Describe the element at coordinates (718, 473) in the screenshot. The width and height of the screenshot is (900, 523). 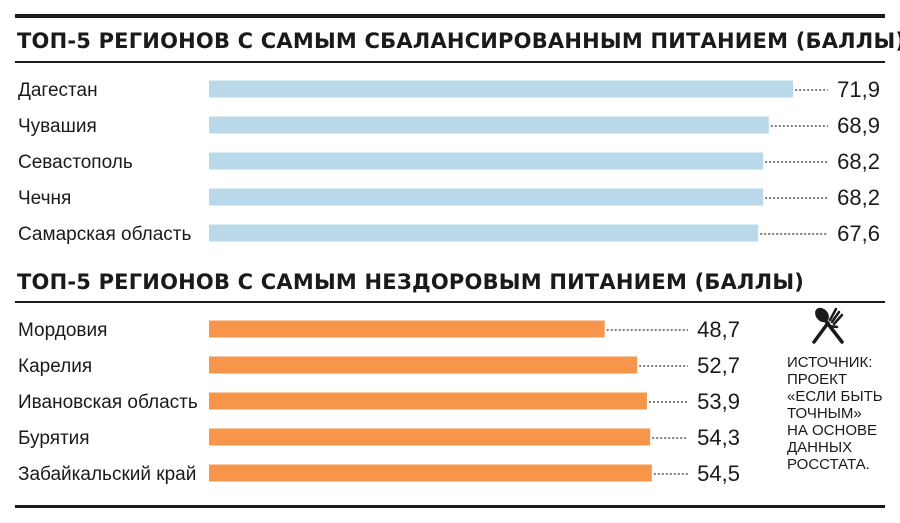
I see `value-label: 54,5` at that location.